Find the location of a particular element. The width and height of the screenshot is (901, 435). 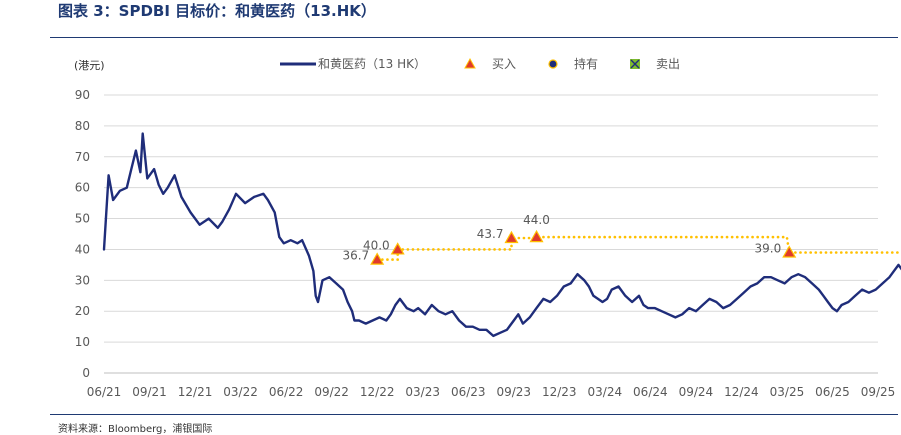

x-tick-label: 03/22 is located at coordinates (240, 392).